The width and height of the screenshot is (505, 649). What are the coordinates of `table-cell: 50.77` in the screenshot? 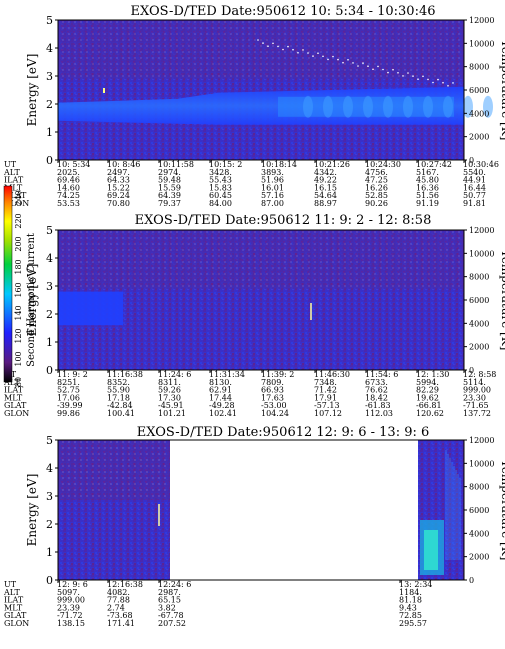 It's located at (474, 195).